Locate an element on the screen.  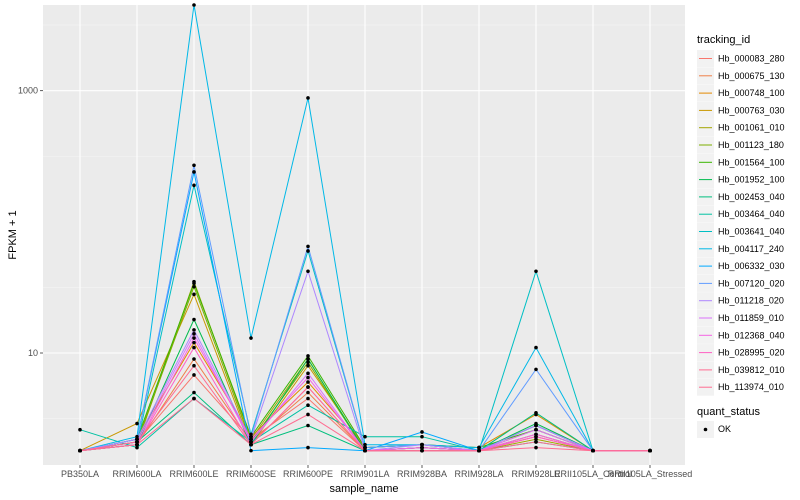
legend-label: Hb_000763_030 is located at coordinates (751, 110).